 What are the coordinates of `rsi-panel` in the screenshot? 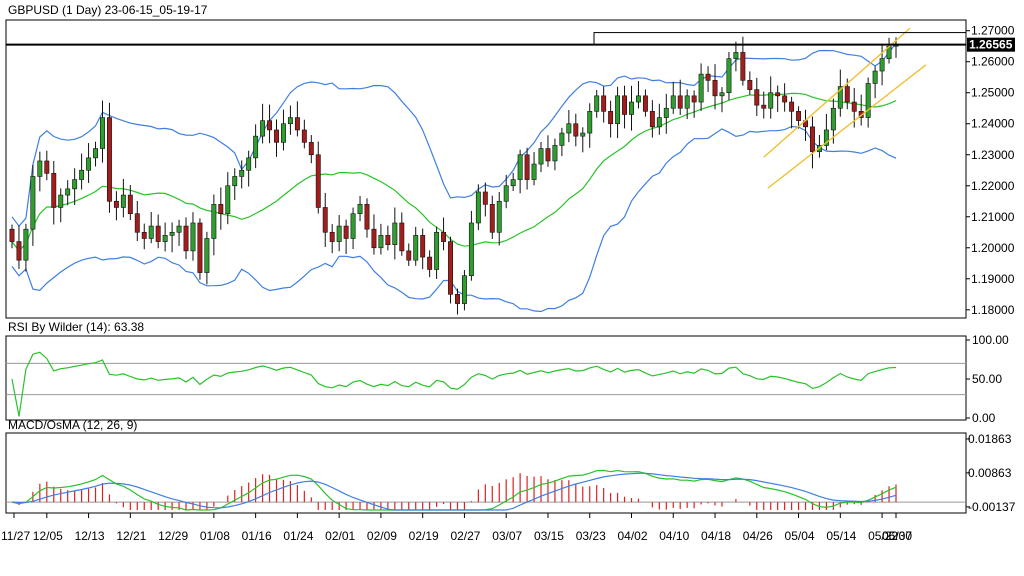 It's located at (486, 378).